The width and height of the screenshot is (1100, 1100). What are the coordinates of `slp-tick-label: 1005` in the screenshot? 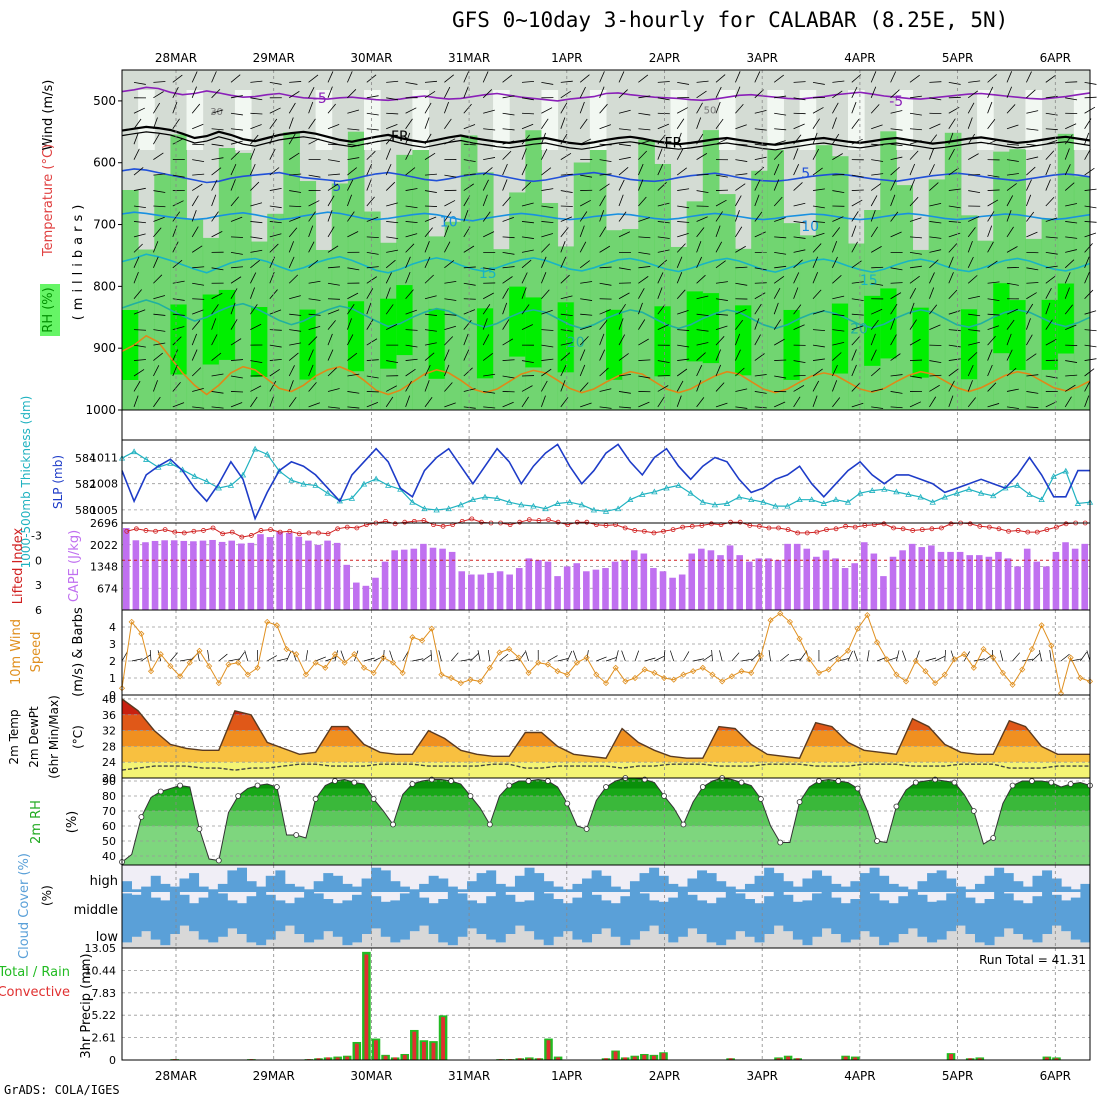 It's located at (104, 510).